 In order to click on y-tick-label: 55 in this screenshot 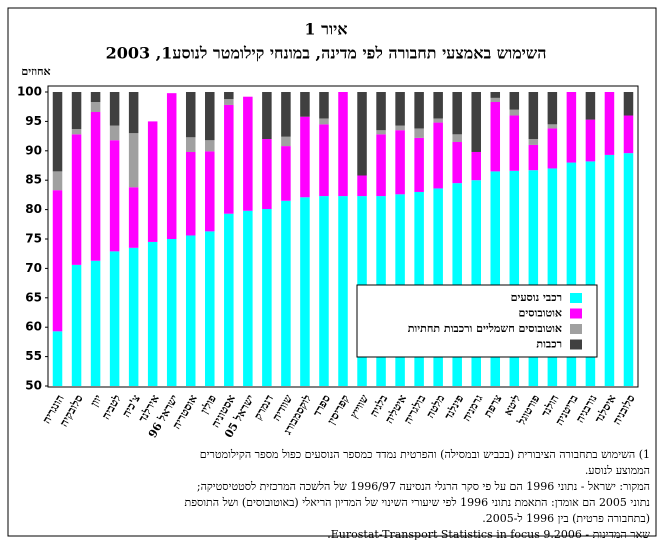, I will do `click(33, 356)`.